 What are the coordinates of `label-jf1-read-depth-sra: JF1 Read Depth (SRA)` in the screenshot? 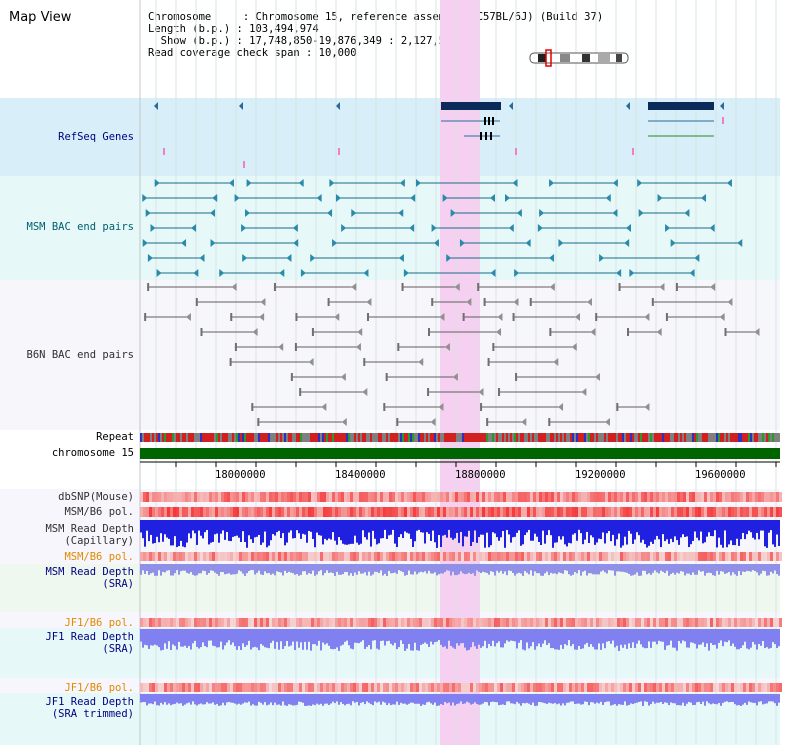 It's located at (89, 643).